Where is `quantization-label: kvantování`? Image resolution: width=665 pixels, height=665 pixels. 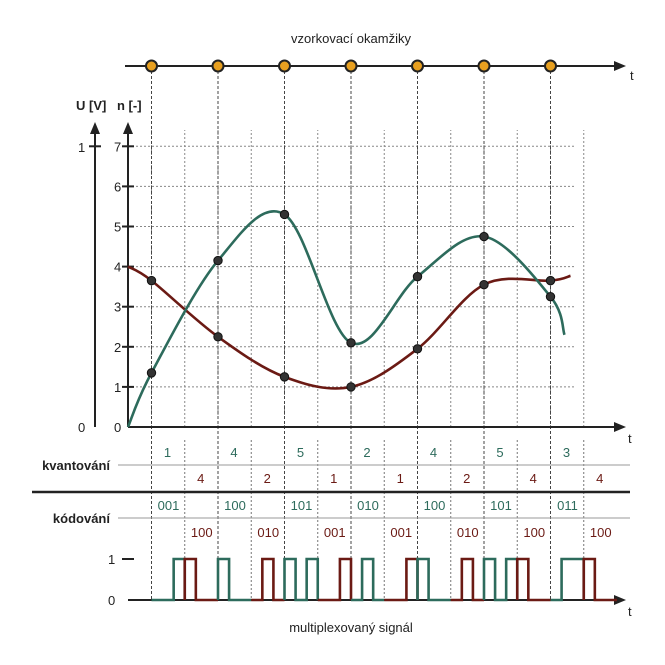 quantization-label: kvantování is located at coordinates (76, 465).